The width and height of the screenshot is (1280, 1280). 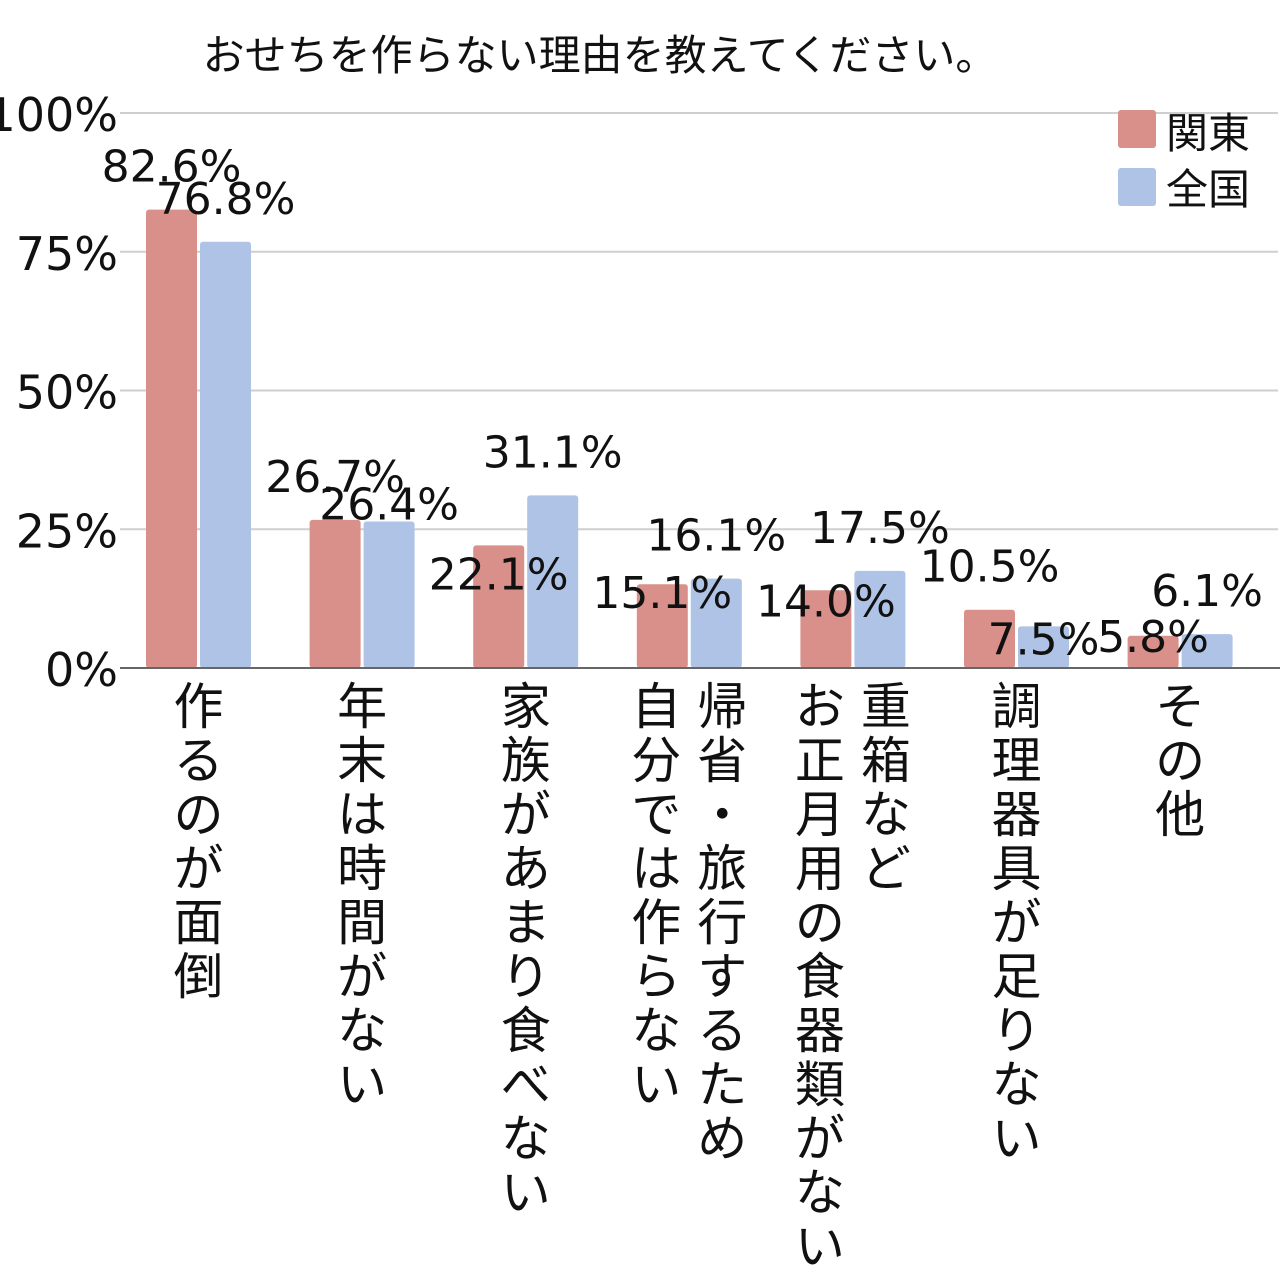 I want to click on data-label-kanto: 22.1%, so click(x=499, y=574).